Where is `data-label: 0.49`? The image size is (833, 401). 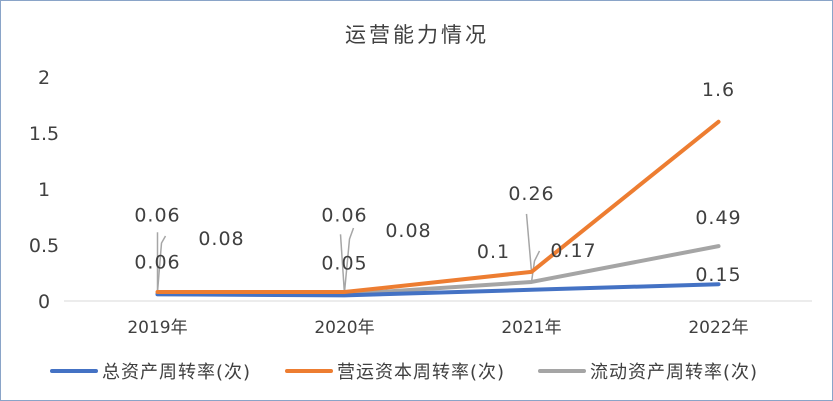 data-label: 0.49 is located at coordinates (718, 218).